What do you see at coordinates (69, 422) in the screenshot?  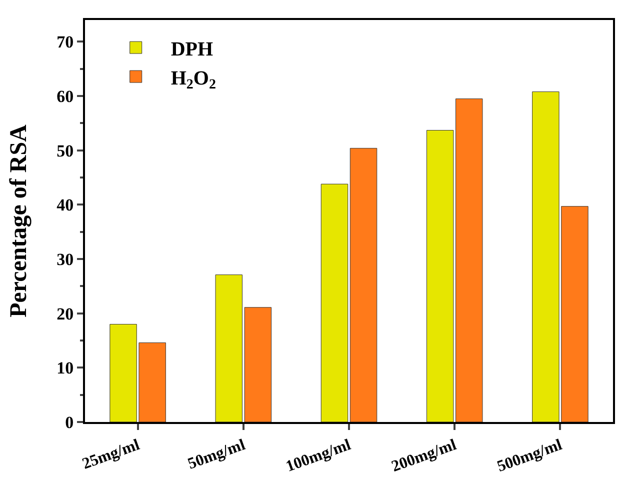 I see `y-tick-label: 0` at bounding box center [69, 422].